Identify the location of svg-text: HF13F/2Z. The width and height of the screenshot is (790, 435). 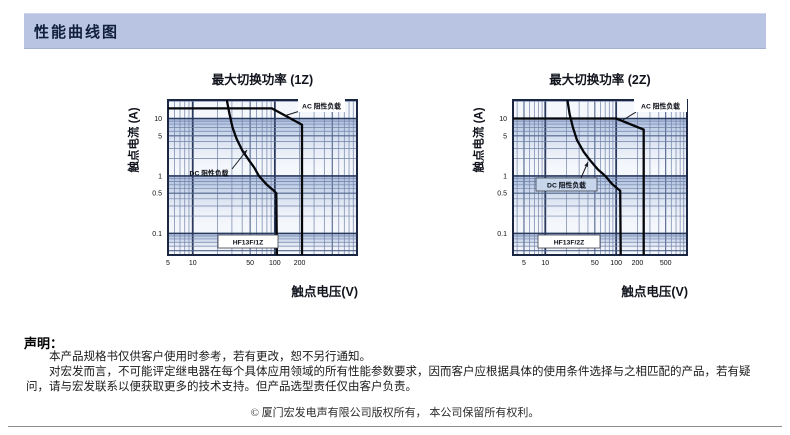
(569, 243).